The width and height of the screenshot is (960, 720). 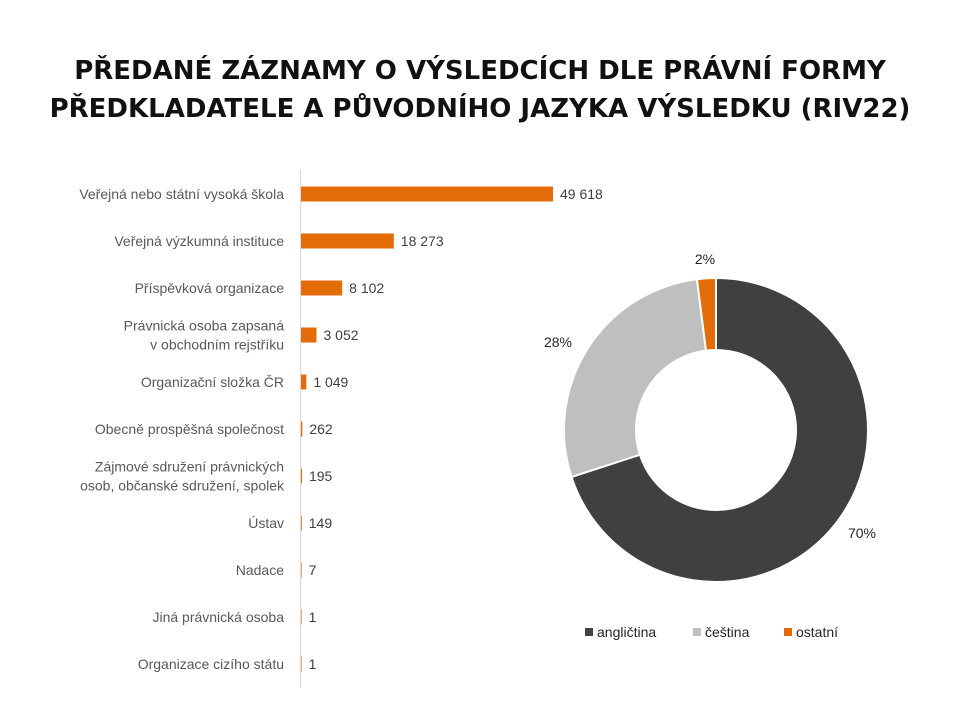 I want to click on legend-label-2: ostatní, so click(x=817, y=632).